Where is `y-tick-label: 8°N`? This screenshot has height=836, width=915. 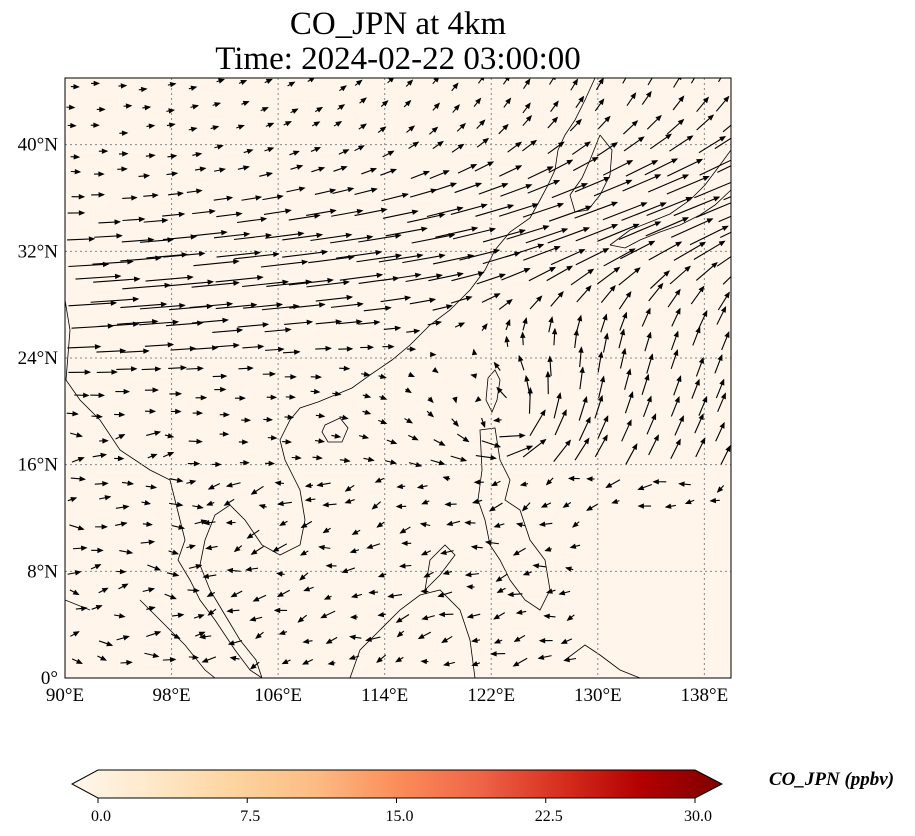 y-tick-label: 8°N is located at coordinates (42, 571).